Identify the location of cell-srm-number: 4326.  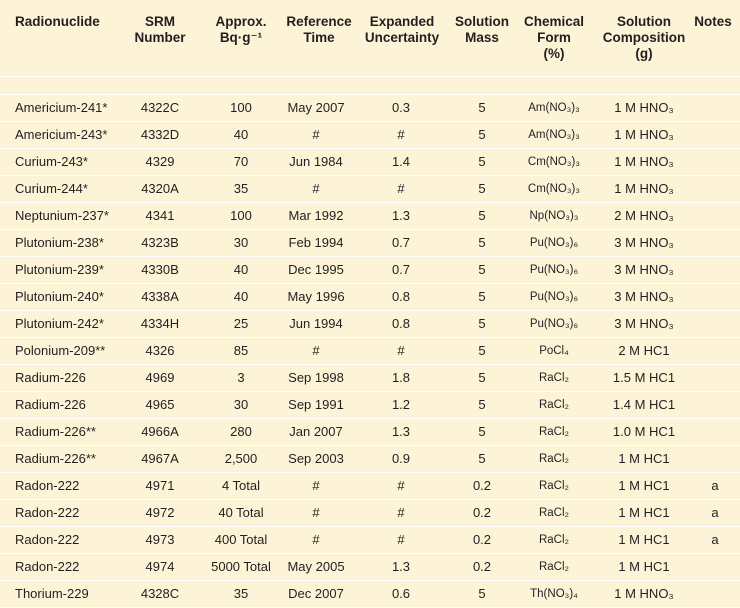
(160, 350).